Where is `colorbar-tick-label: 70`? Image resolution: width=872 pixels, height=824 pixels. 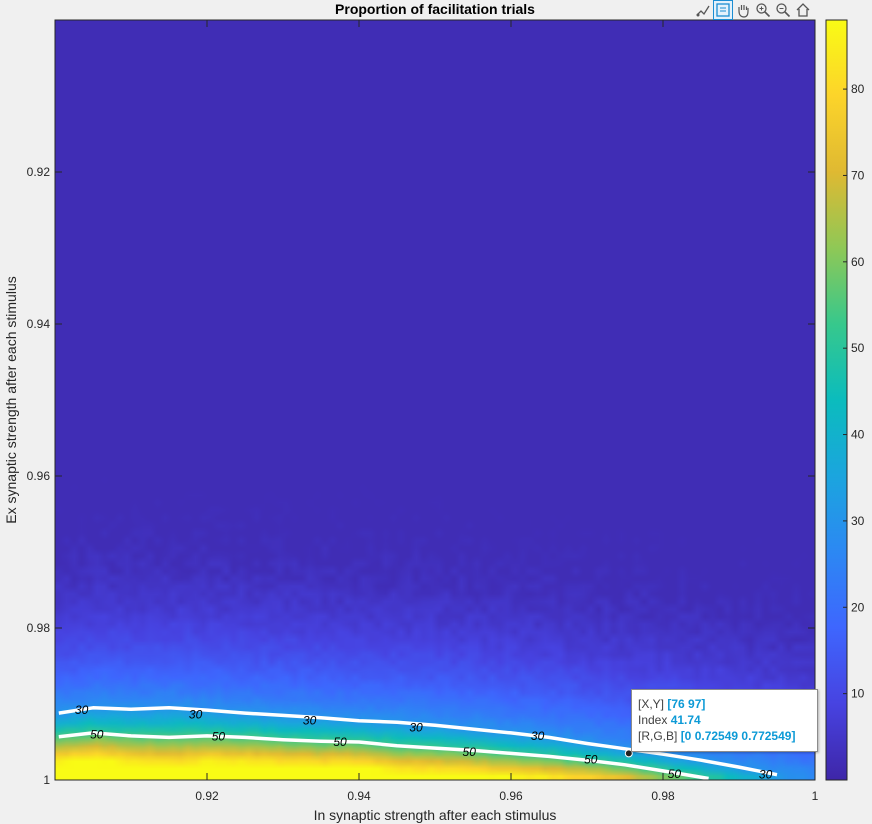
colorbar-tick-label: 70 is located at coordinates (858, 175).